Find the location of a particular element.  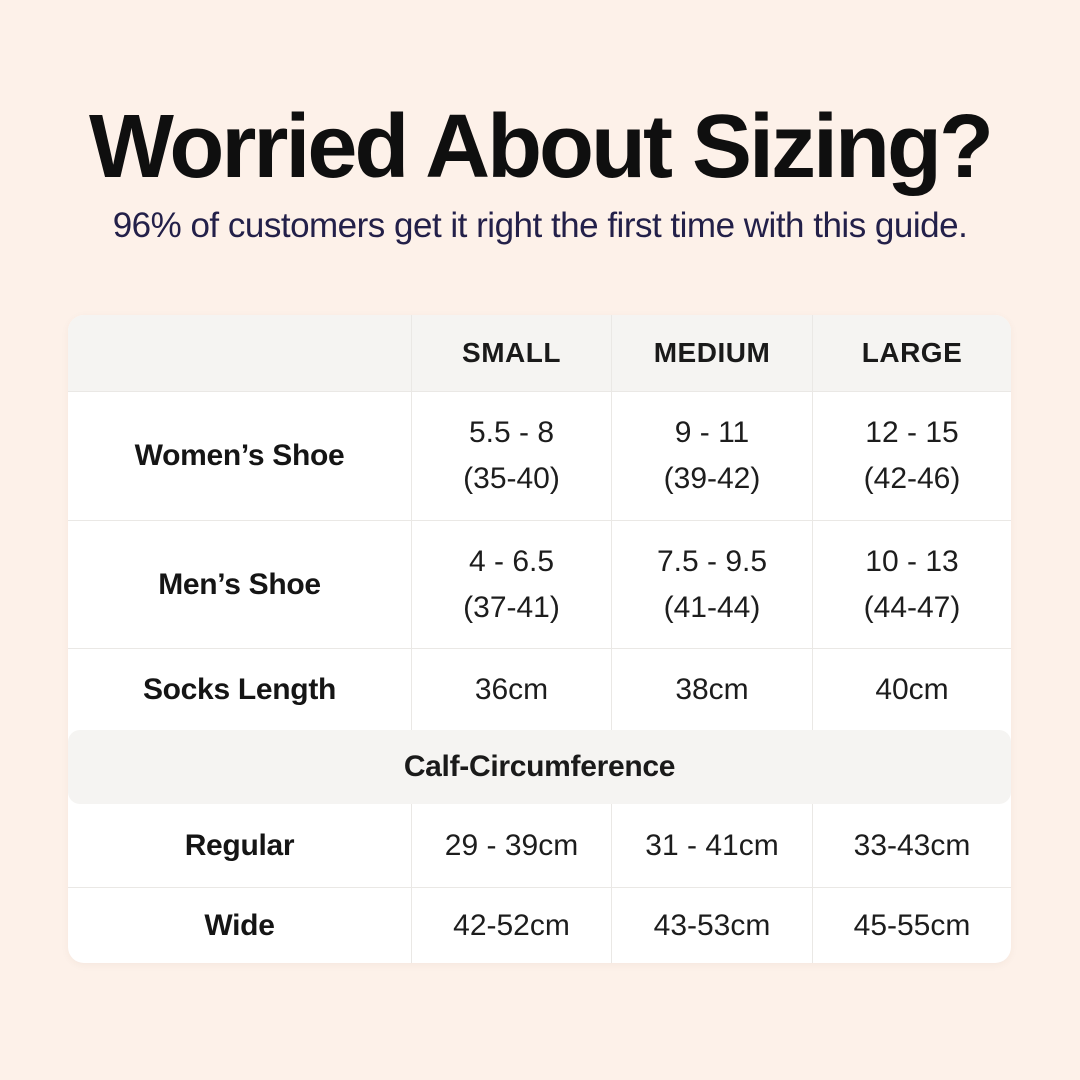

cell-womens-medium: 9 - 11 (39-42) is located at coordinates (711, 456).